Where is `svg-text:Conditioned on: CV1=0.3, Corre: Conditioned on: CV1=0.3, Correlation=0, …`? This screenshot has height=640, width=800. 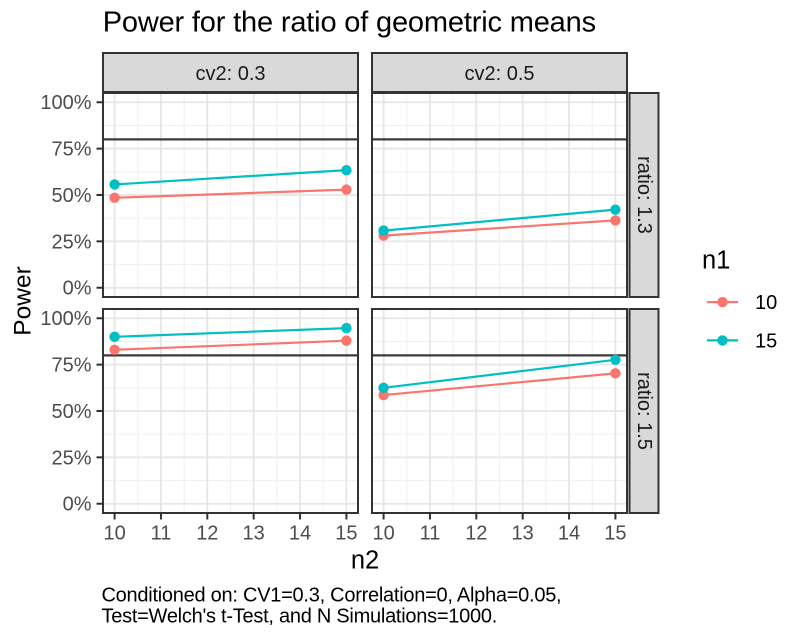 svg-text:Conditioned on: CV1=0.3, Corre: Conditioned on: CV1=0.3, Correlation=0, … is located at coordinates (332, 595).